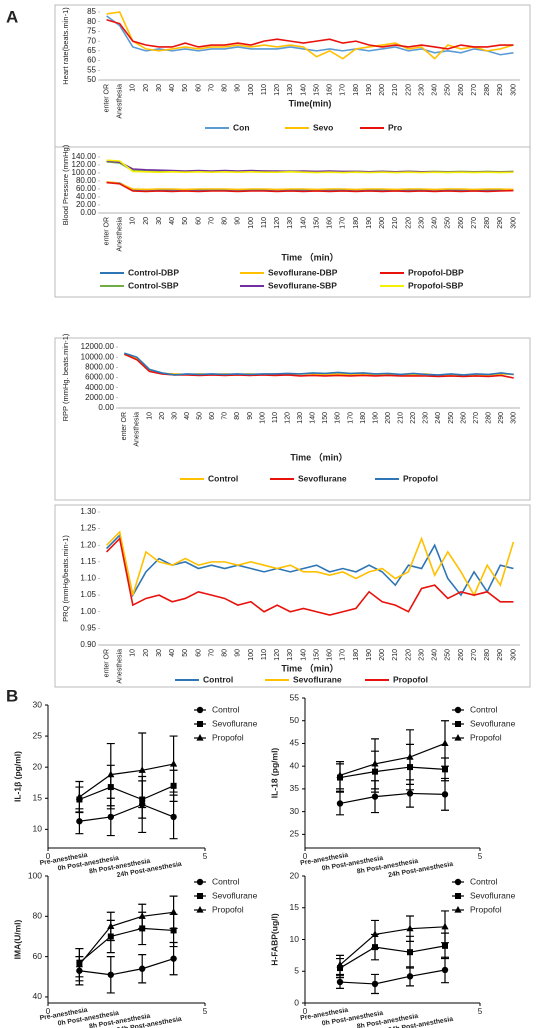  Describe the element at coordinates (38, 829) in the screenshot. I see `y-tick-label: 10` at that location.